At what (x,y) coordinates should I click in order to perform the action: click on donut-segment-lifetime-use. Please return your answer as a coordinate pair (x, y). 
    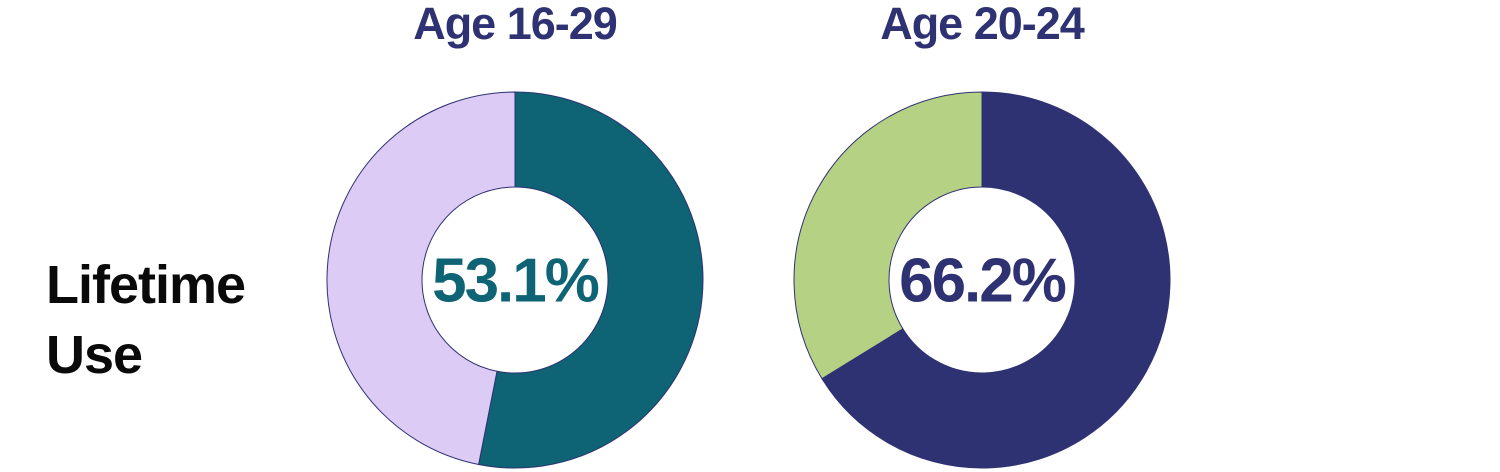
    Looking at the image, I should click on (591, 280).